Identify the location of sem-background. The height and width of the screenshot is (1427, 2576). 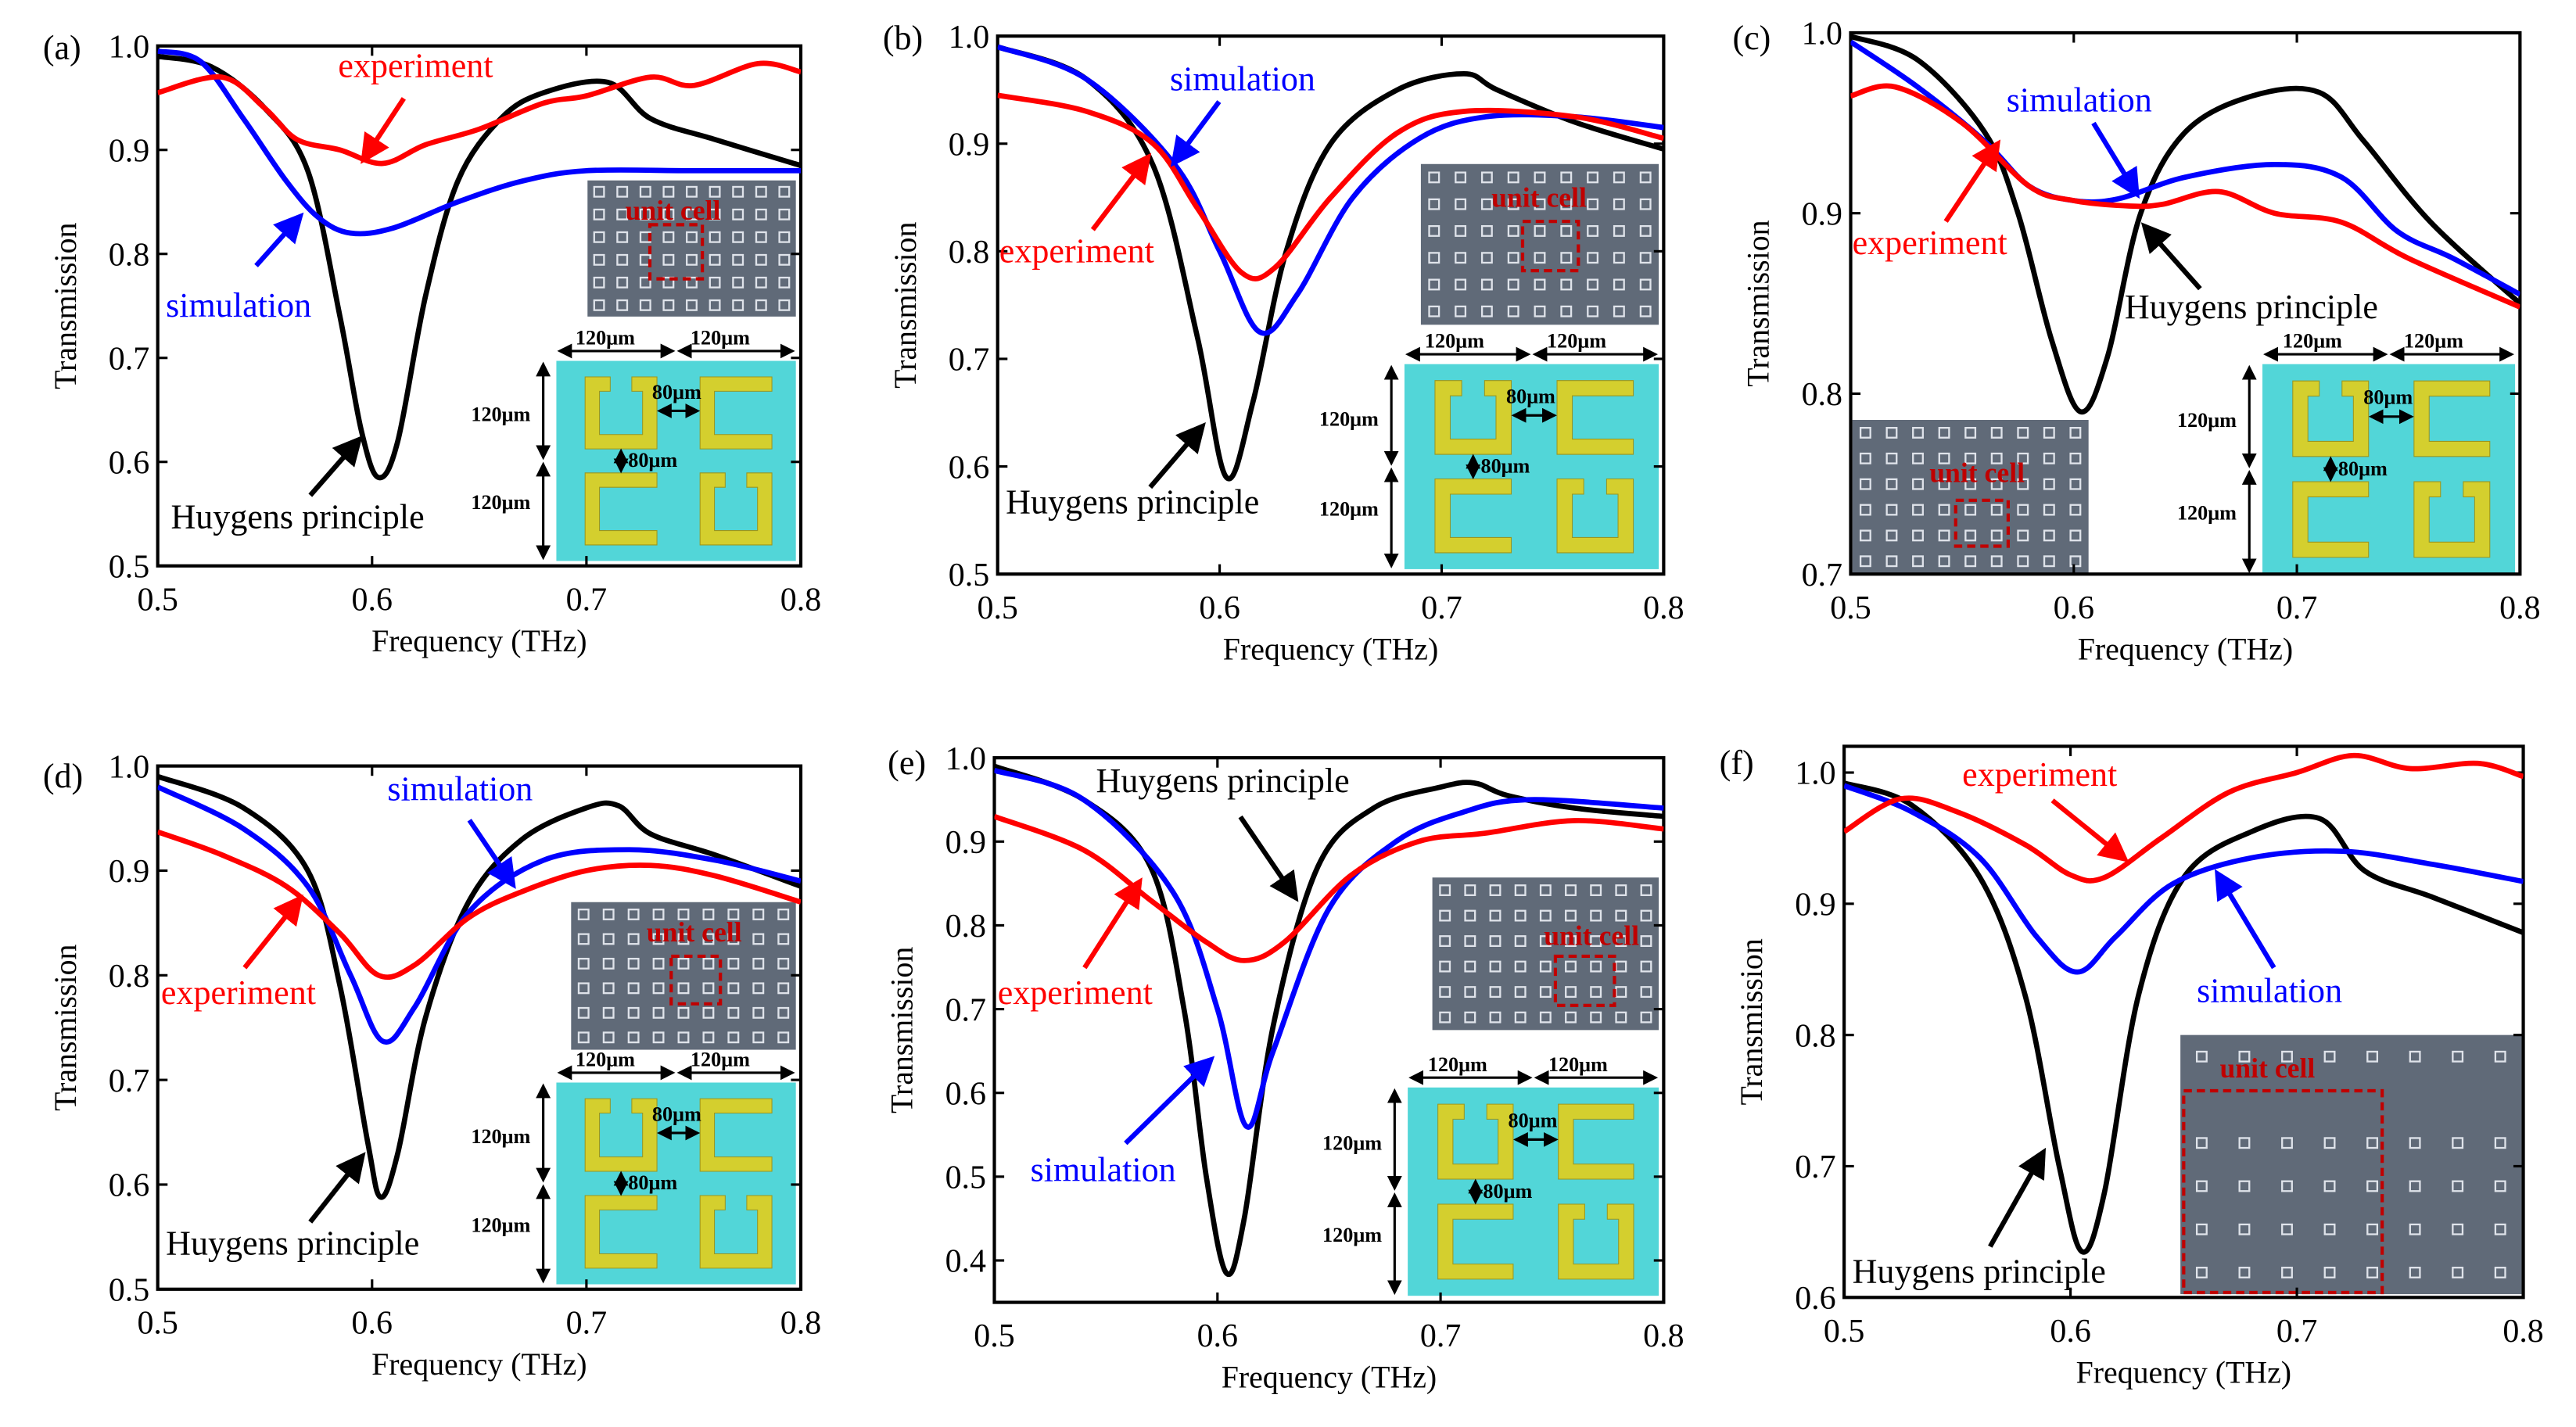
(1539, 244).